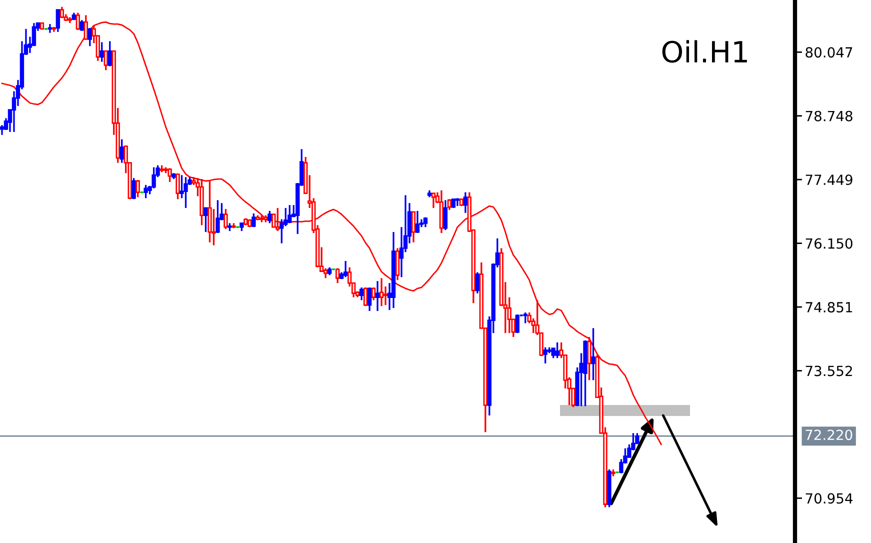 This screenshot has width=871, height=543. I want to click on y-tick-label: 74.851, so click(829, 307).